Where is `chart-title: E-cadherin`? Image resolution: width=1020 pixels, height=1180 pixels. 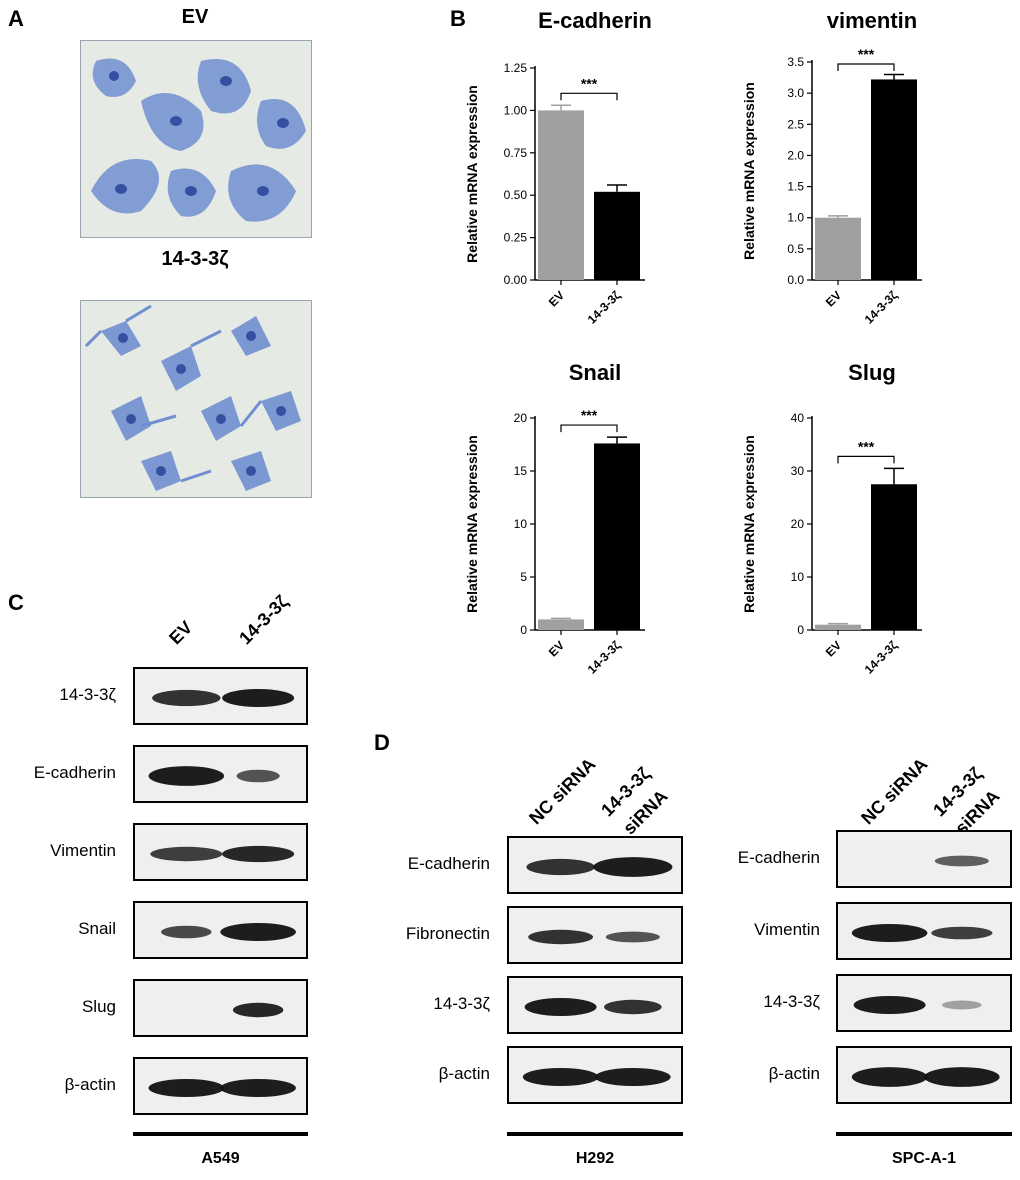
chart-title: E-cadherin is located at coordinates (595, 20).